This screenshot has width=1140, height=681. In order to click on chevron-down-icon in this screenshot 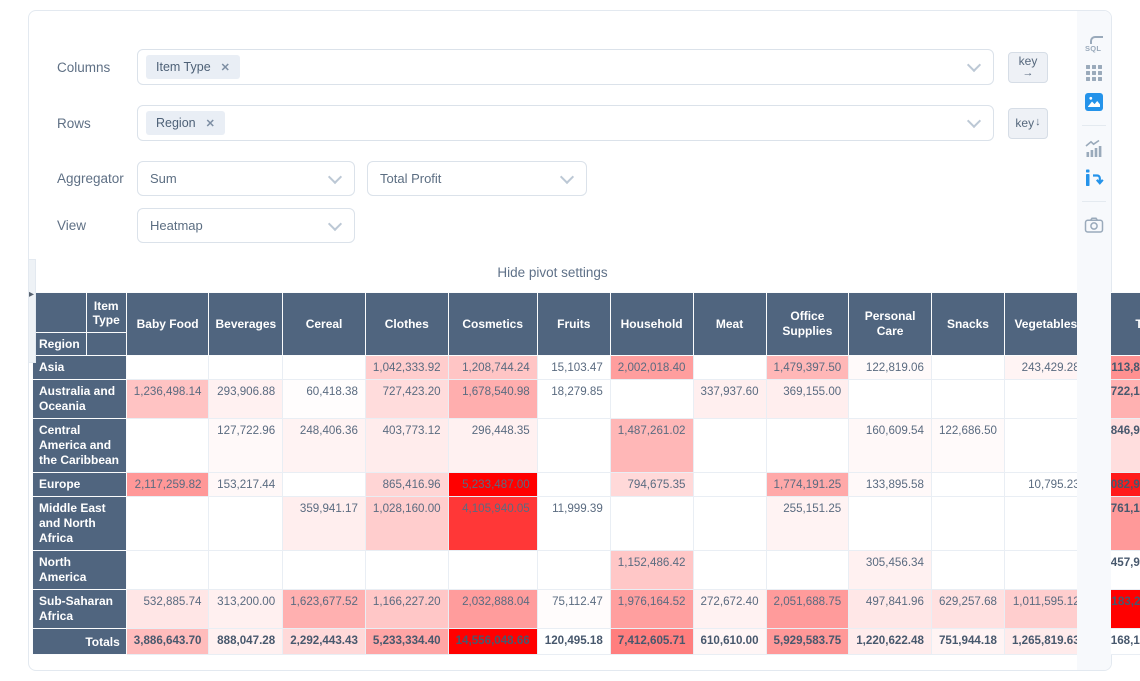, I will do `click(567, 176)`.